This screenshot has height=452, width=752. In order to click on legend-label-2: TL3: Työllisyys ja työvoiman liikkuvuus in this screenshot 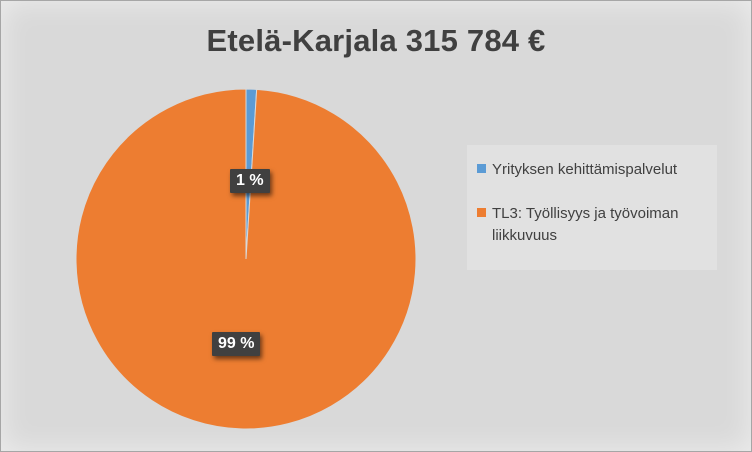, I will do `click(585, 224)`.